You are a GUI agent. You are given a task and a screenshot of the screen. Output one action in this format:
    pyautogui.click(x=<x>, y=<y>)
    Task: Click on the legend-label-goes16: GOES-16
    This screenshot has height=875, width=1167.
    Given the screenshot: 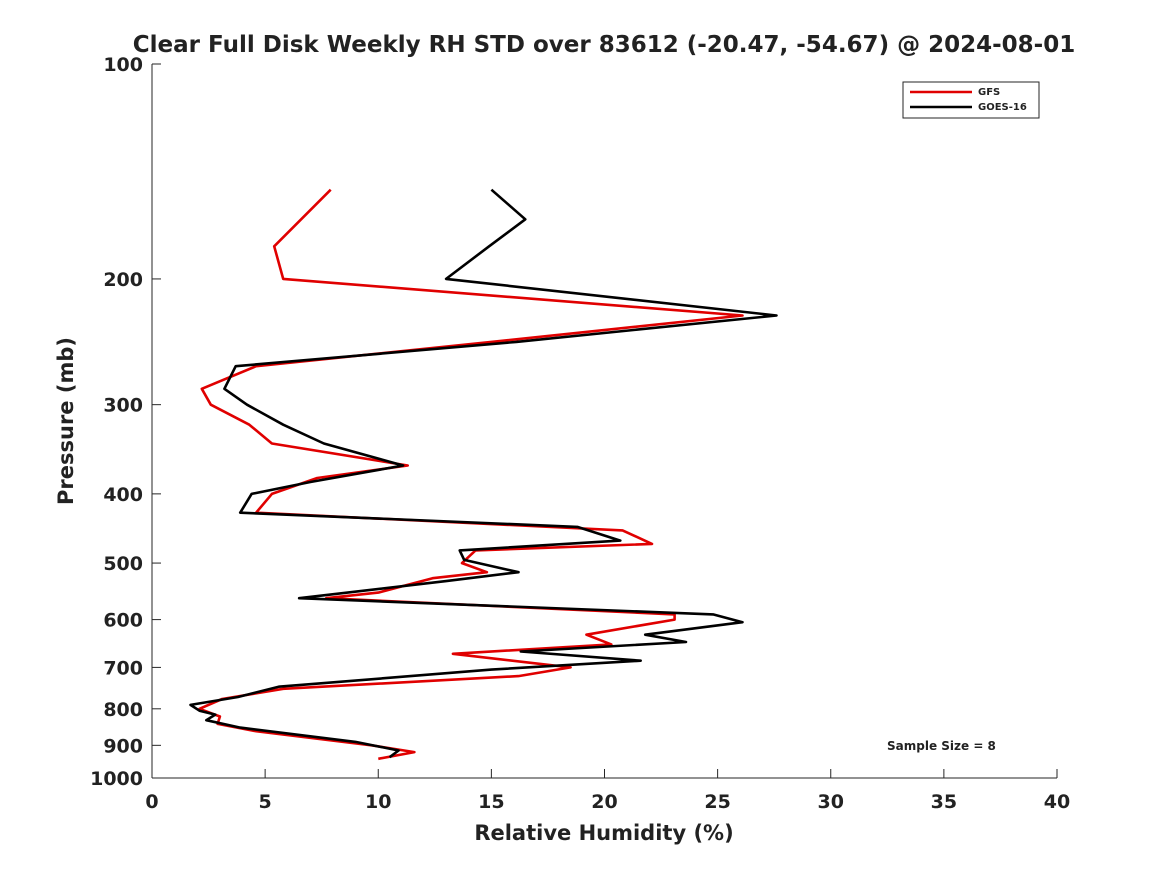 What is the action you would take?
    pyautogui.click(x=1002, y=107)
    